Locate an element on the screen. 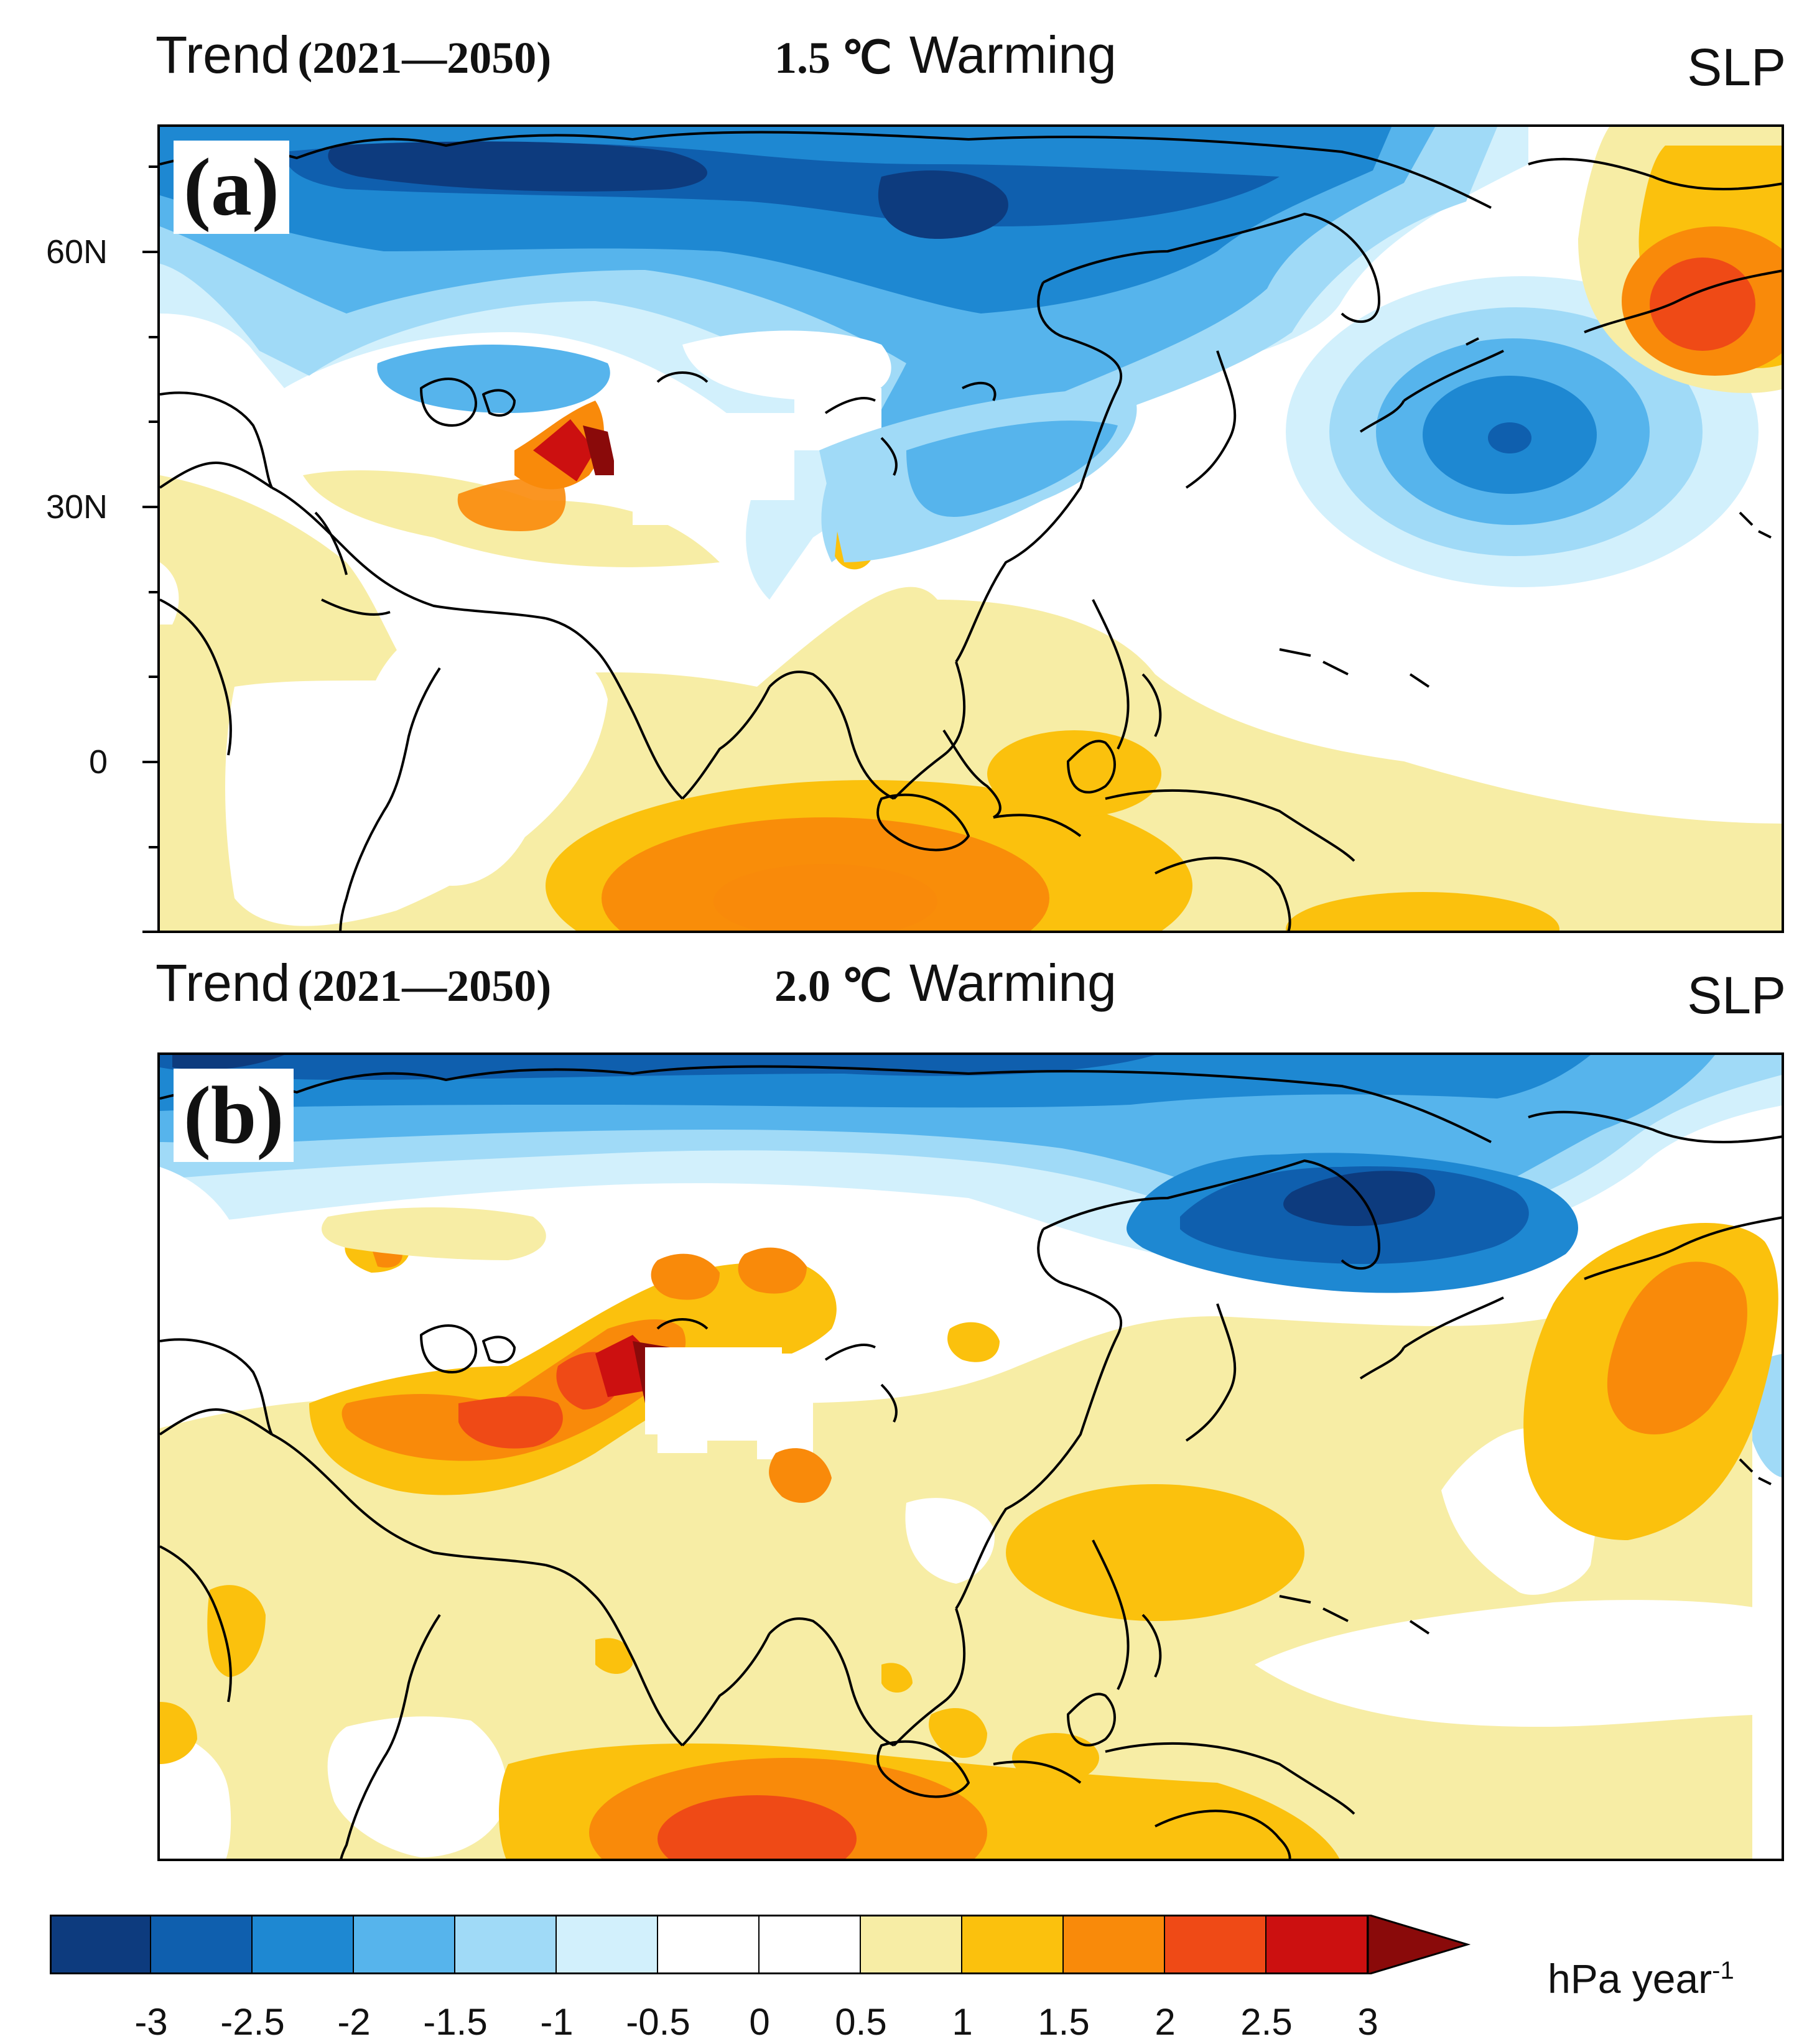 This screenshot has height=2044, width=1817. colorbar-tick-label: 0 is located at coordinates (759, 2022).